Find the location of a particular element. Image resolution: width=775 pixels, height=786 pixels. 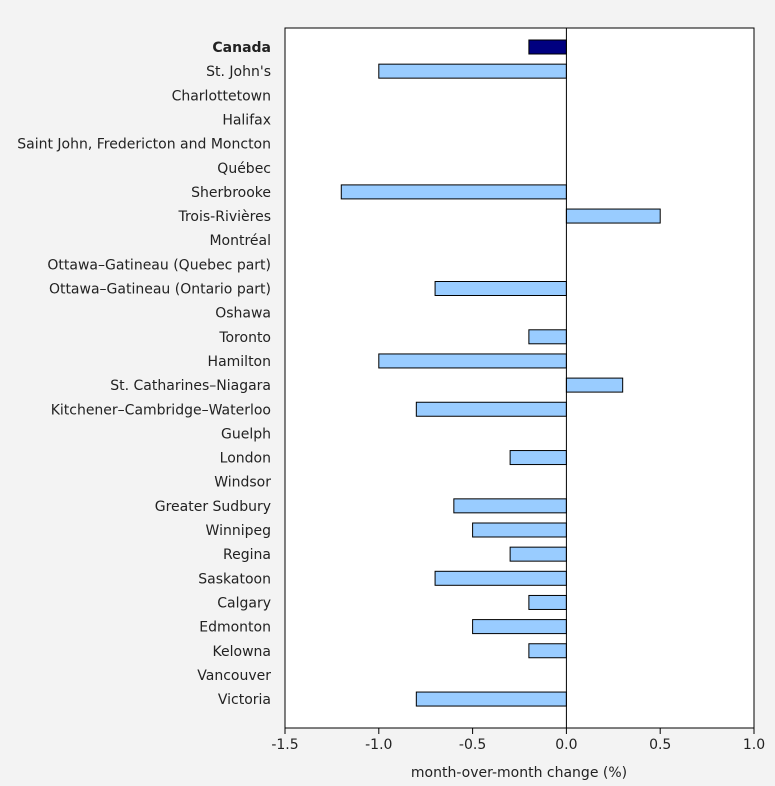

category-label: Québec is located at coordinates (244, 169).